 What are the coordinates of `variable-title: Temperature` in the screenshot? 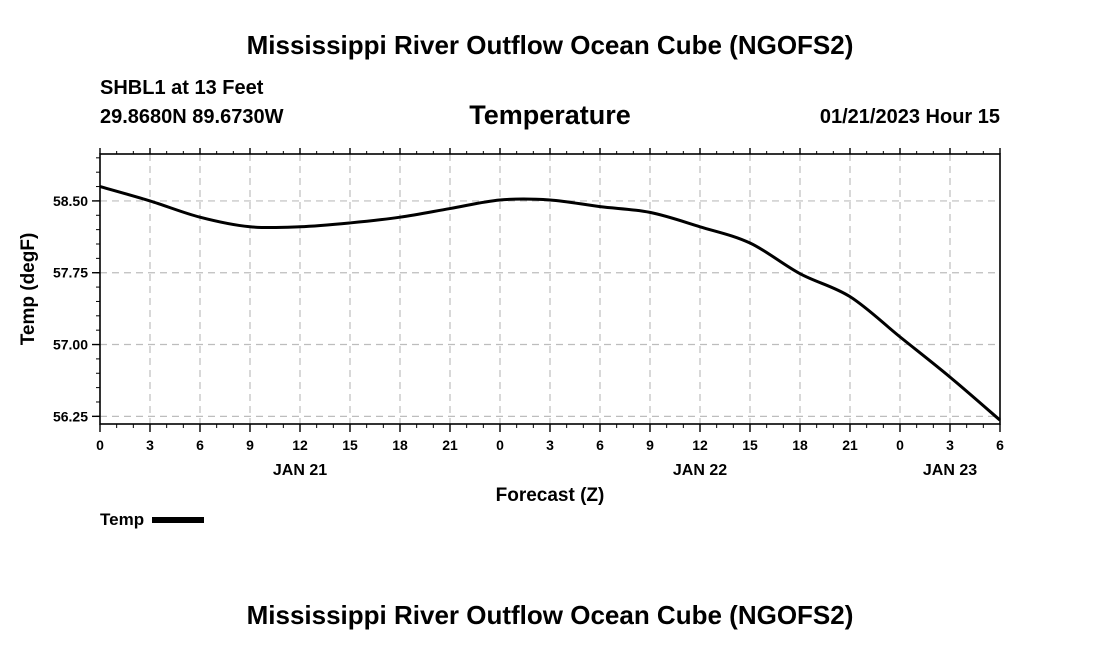 It's located at (550, 115).